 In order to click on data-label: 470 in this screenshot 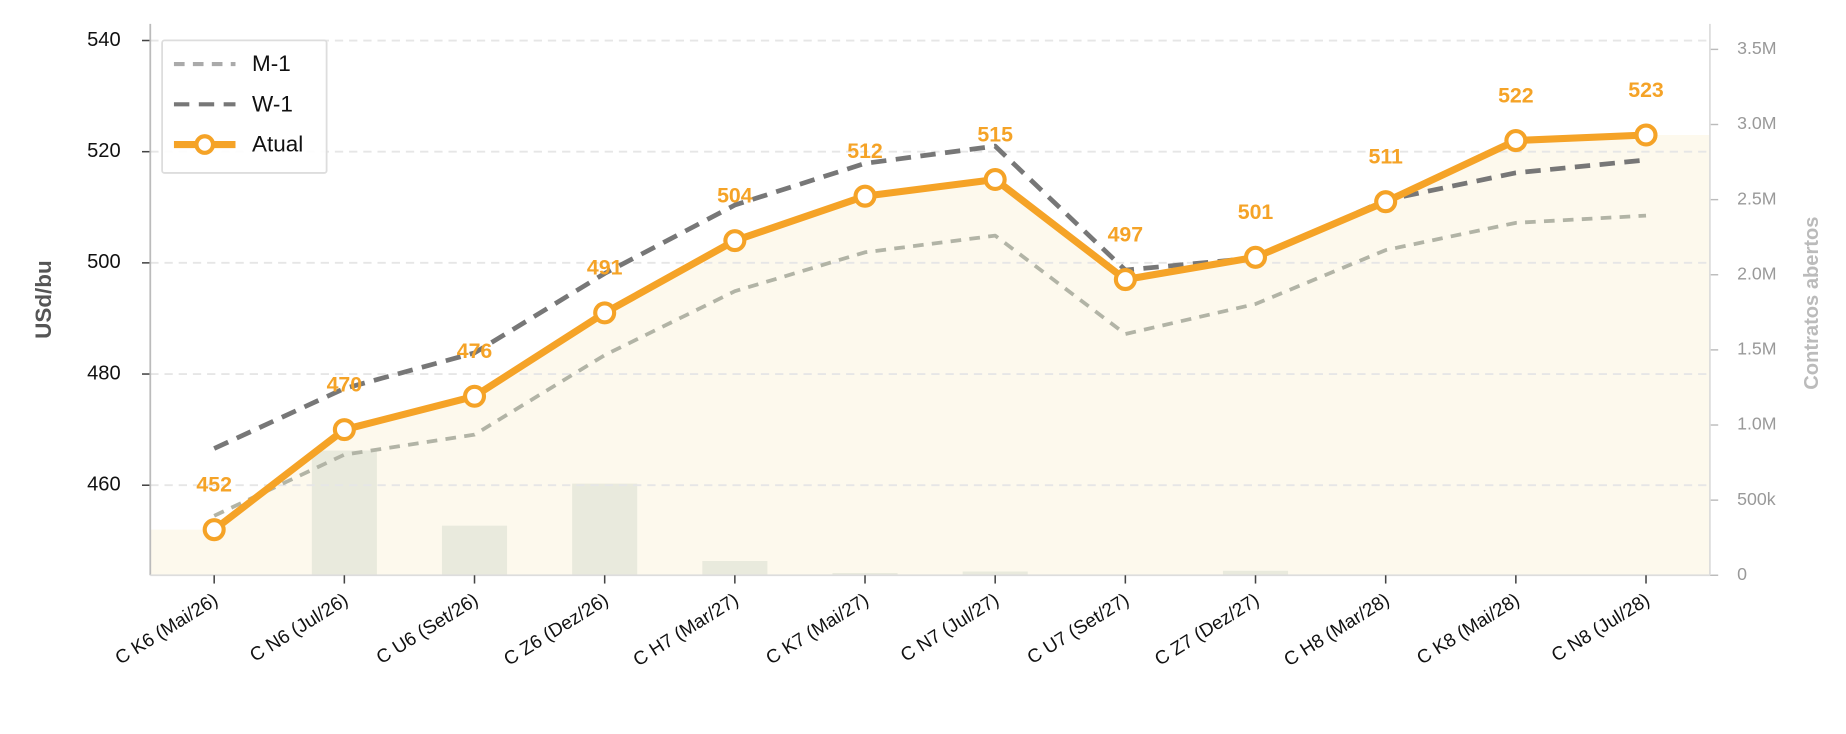, I will do `click(345, 384)`.